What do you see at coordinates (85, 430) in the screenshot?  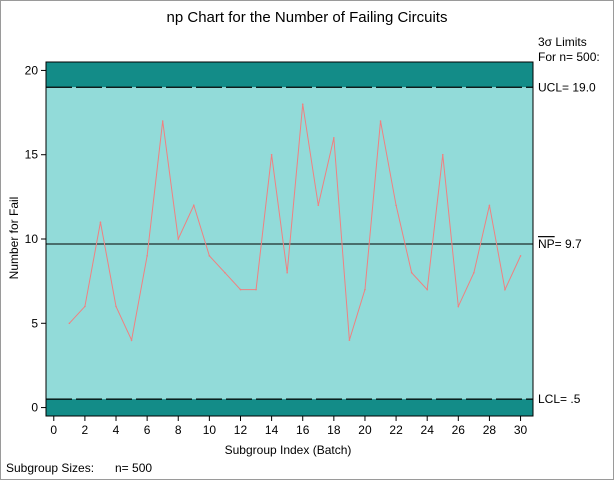 I see `x-tick-label: 2` at bounding box center [85, 430].